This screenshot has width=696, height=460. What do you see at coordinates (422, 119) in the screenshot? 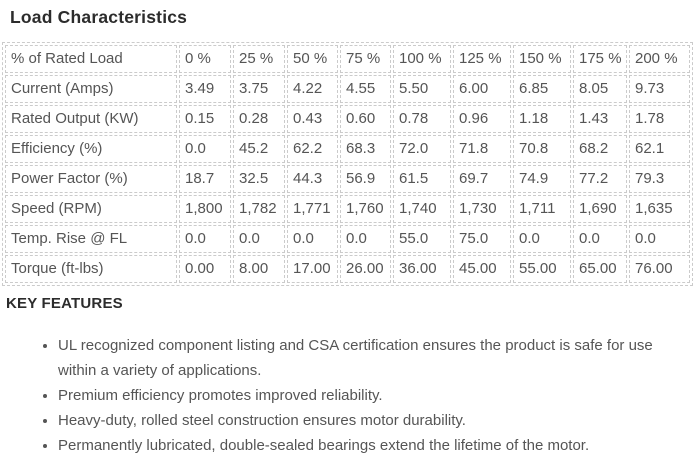
I see `value-cell: 0.78` at bounding box center [422, 119].